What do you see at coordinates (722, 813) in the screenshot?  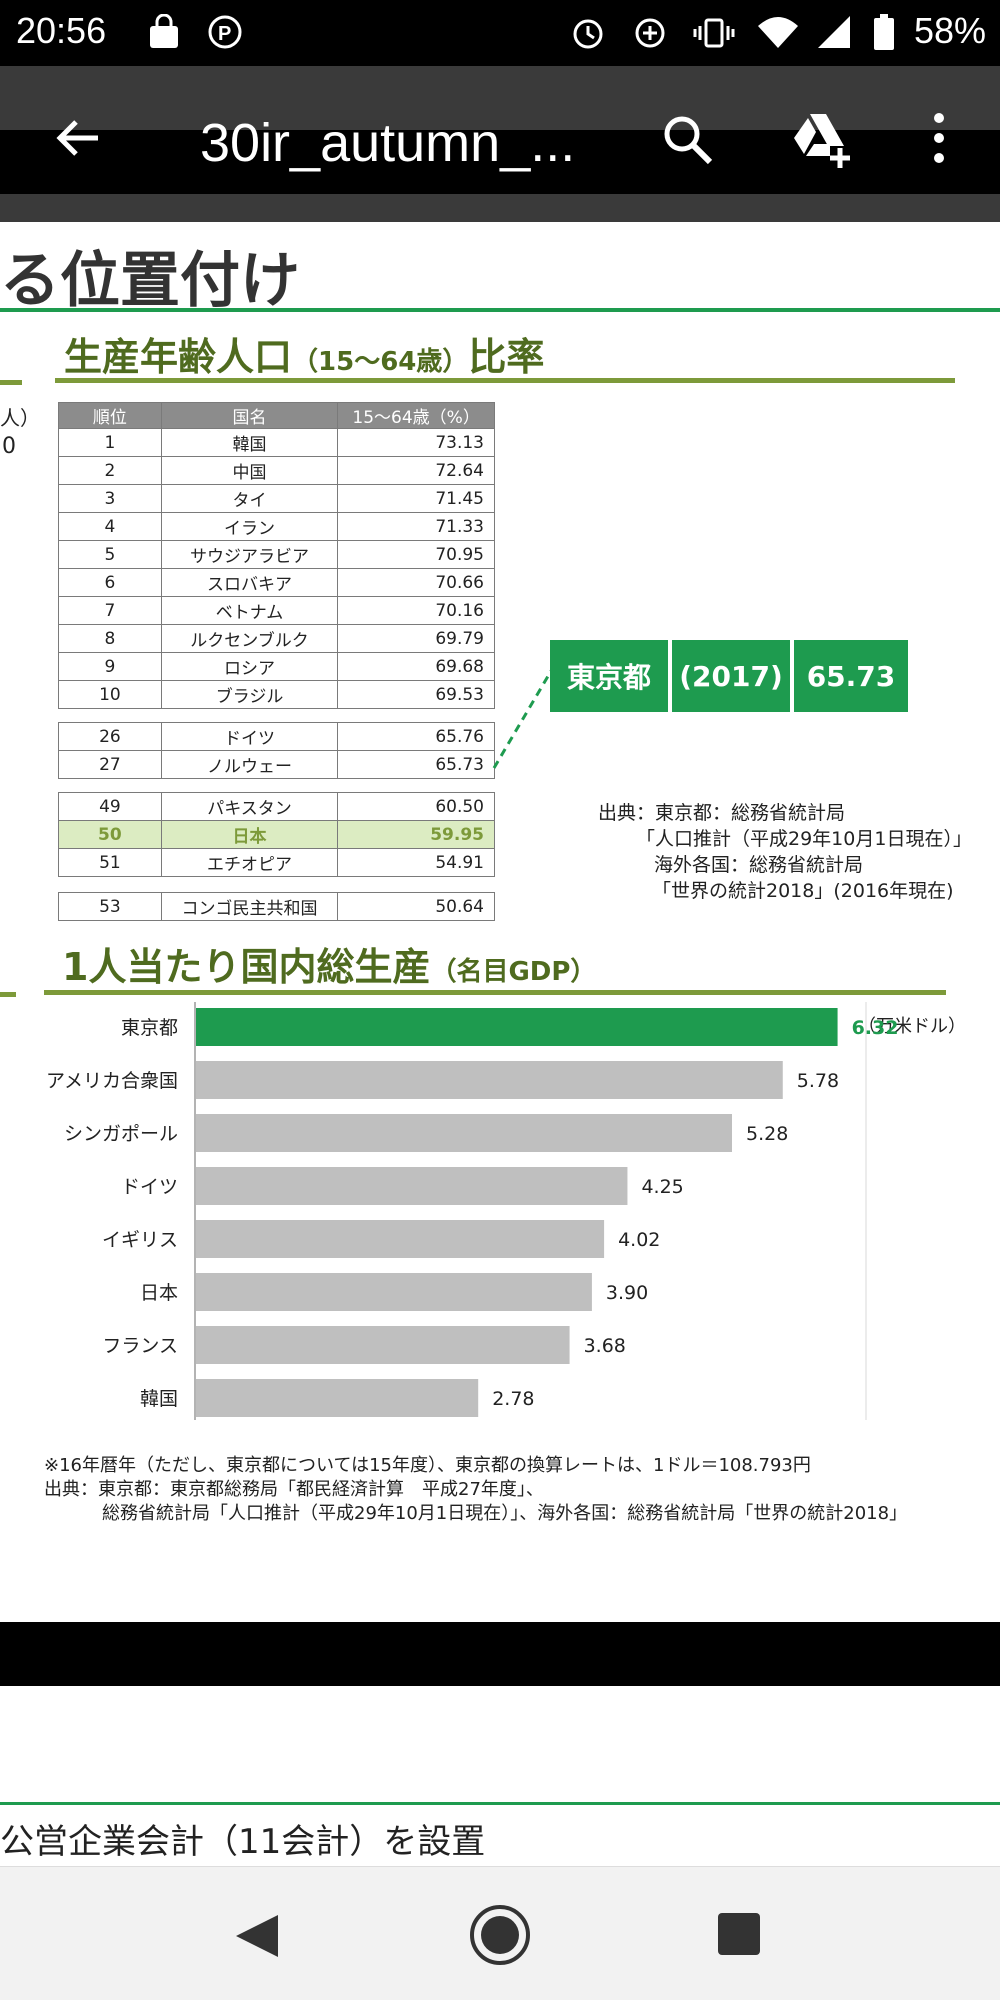 I see `source-line: 出典：東京都：総務省統計局` at bounding box center [722, 813].